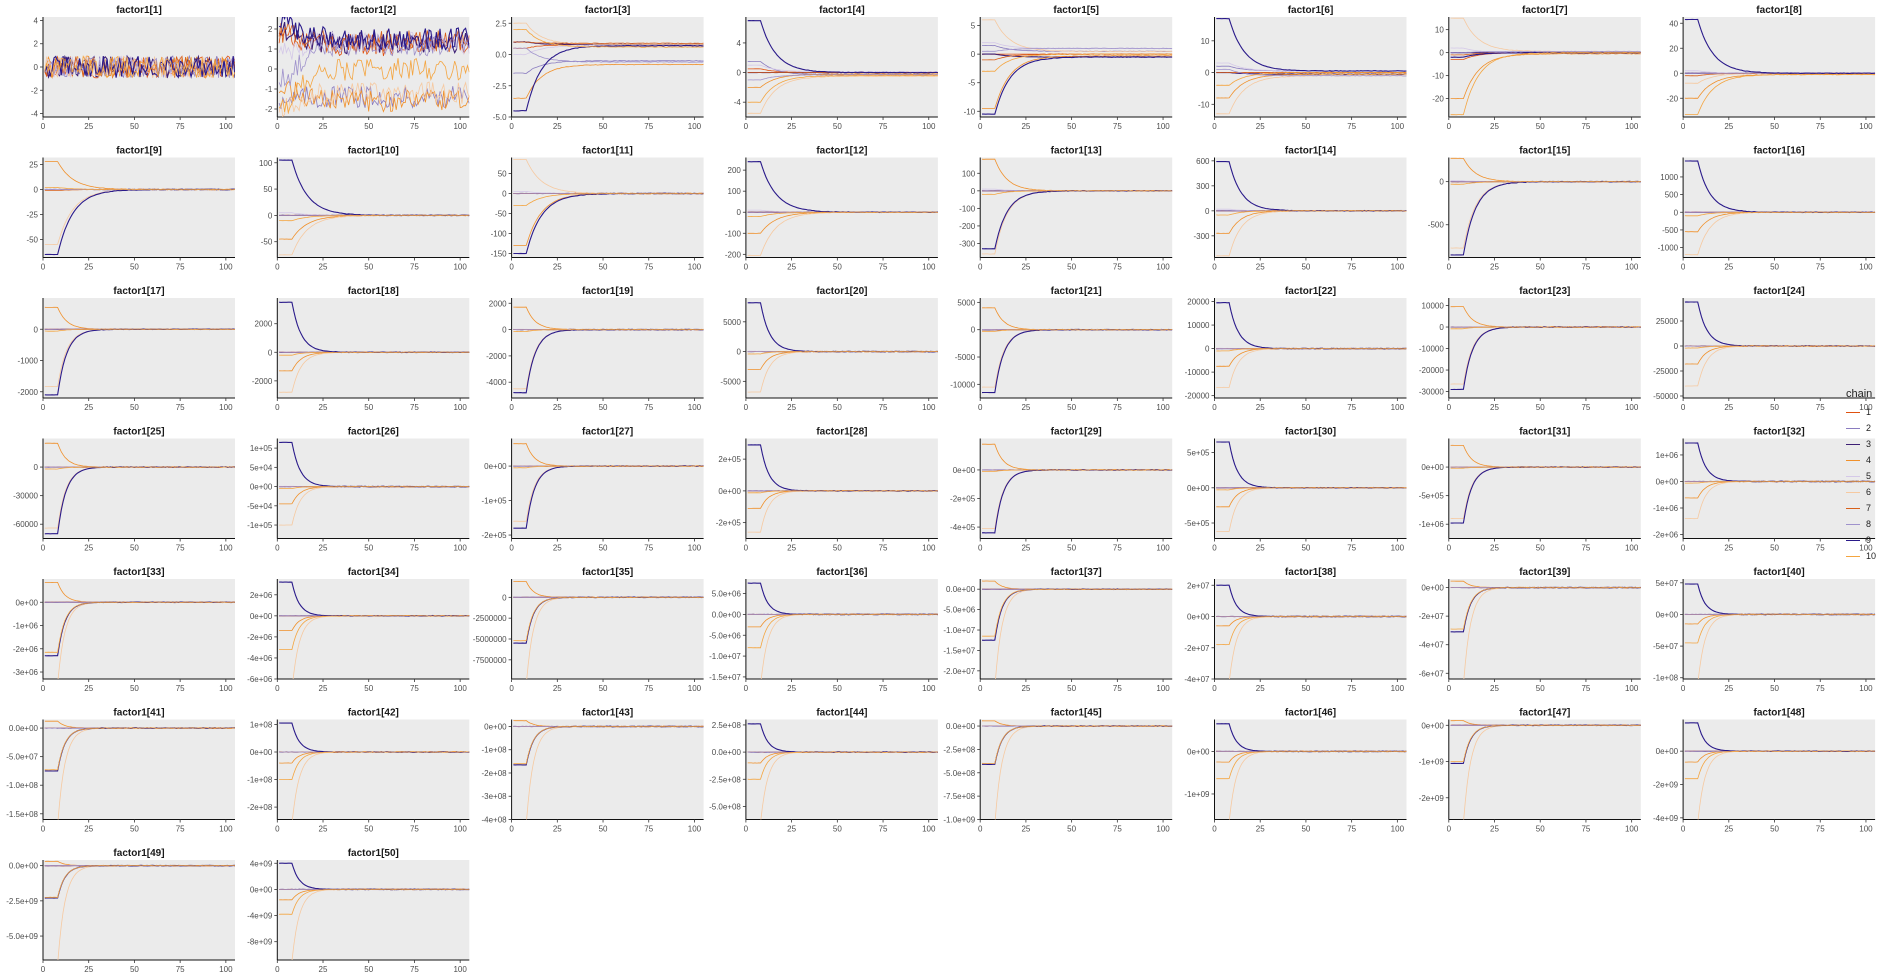 The image size is (1887, 976). I want to click on y-tick-label: -5.0e+08, so click(725, 806).